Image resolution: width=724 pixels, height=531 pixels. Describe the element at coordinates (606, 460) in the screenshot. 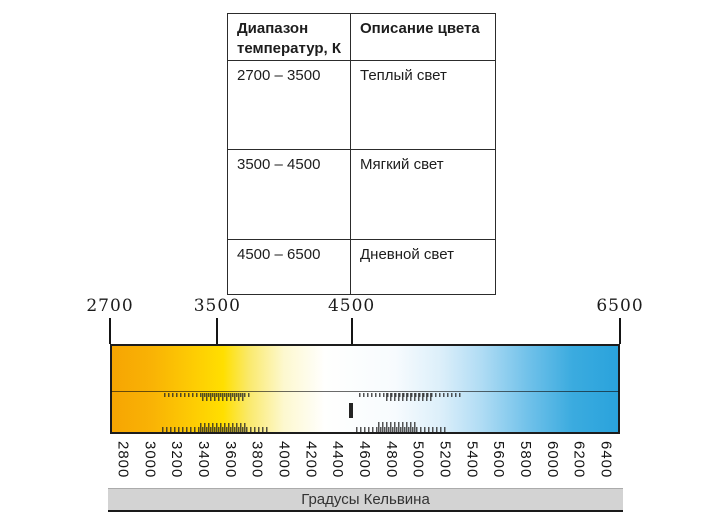

I see `kelvin-bottom-label: 6400` at that location.